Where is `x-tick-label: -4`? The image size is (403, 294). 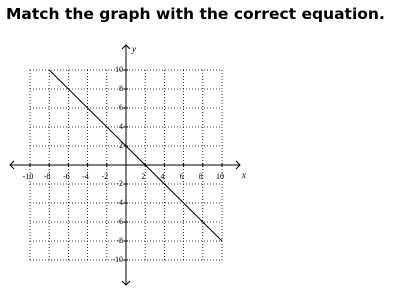 x-tick-label: -4 is located at coordinates (85, 176).